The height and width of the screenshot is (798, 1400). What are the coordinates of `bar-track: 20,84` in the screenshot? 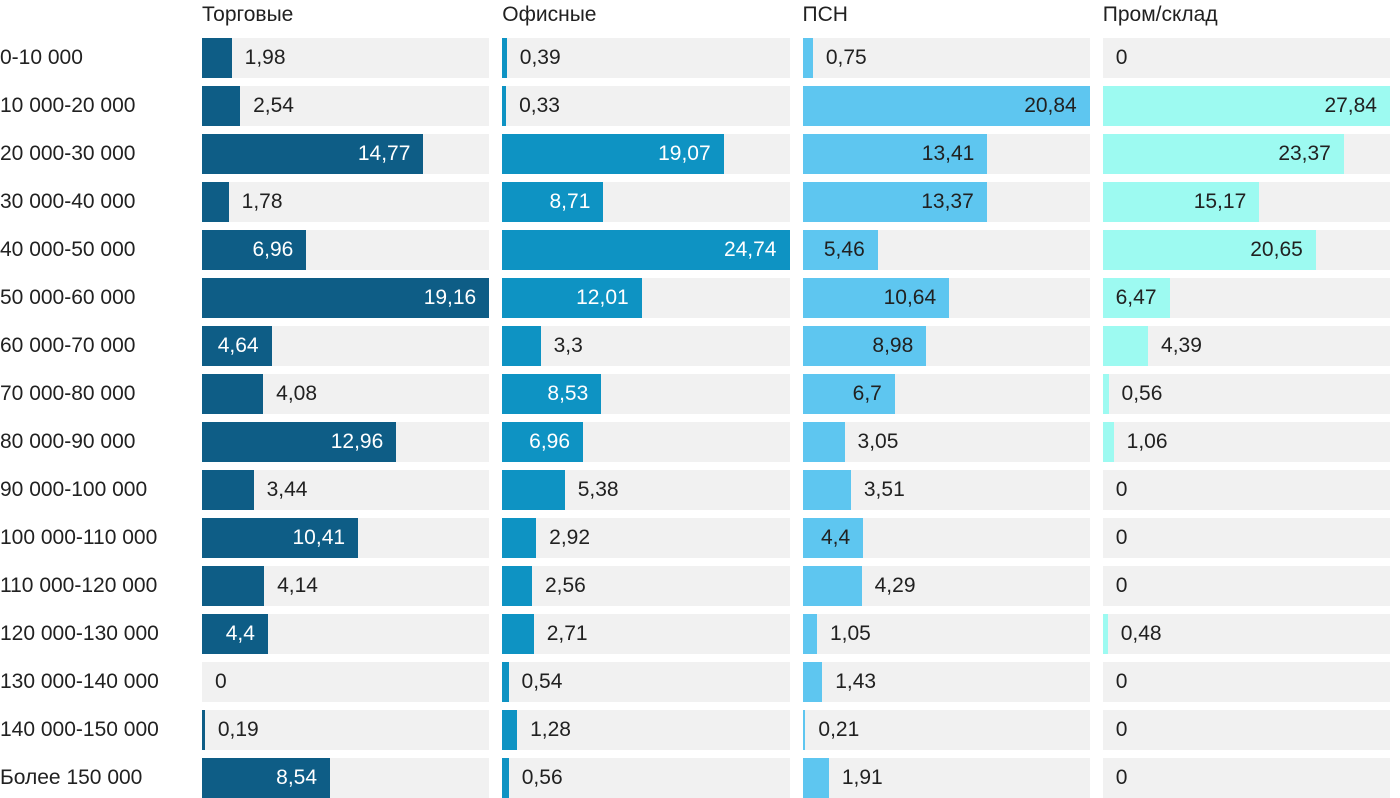 It's located at (946, 106).